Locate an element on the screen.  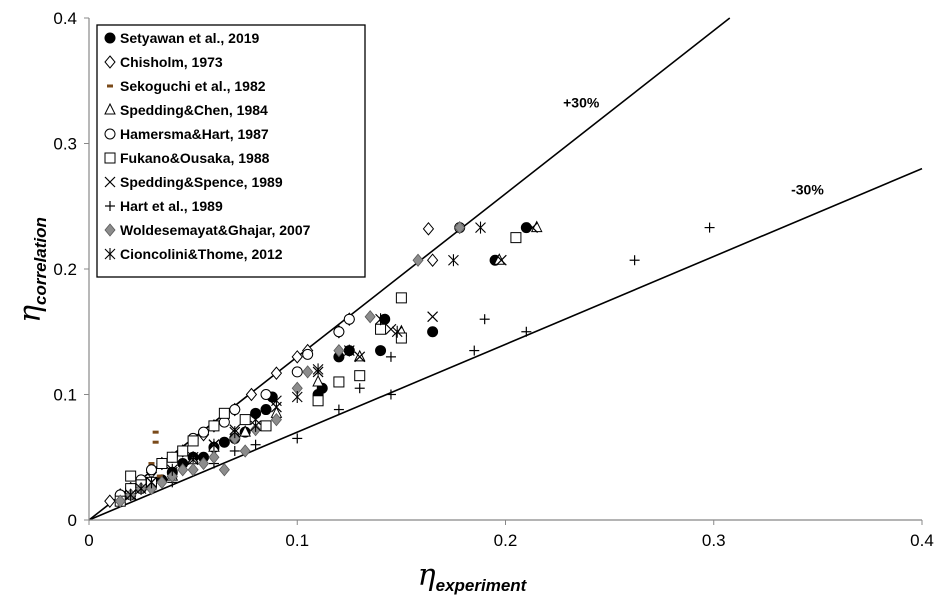
legend-entry: Woldesemayat&Ghajar, 2007 is located at coordinates (207, 230).